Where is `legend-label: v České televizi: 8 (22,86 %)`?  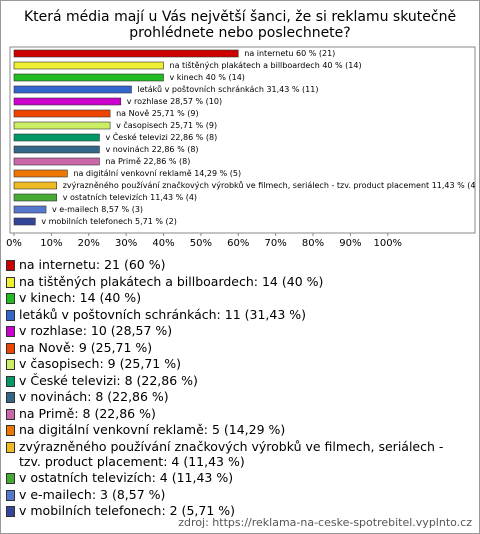
legend-label: v České televizi: 8 (22,86 %) is located at coordinates (108, 380).